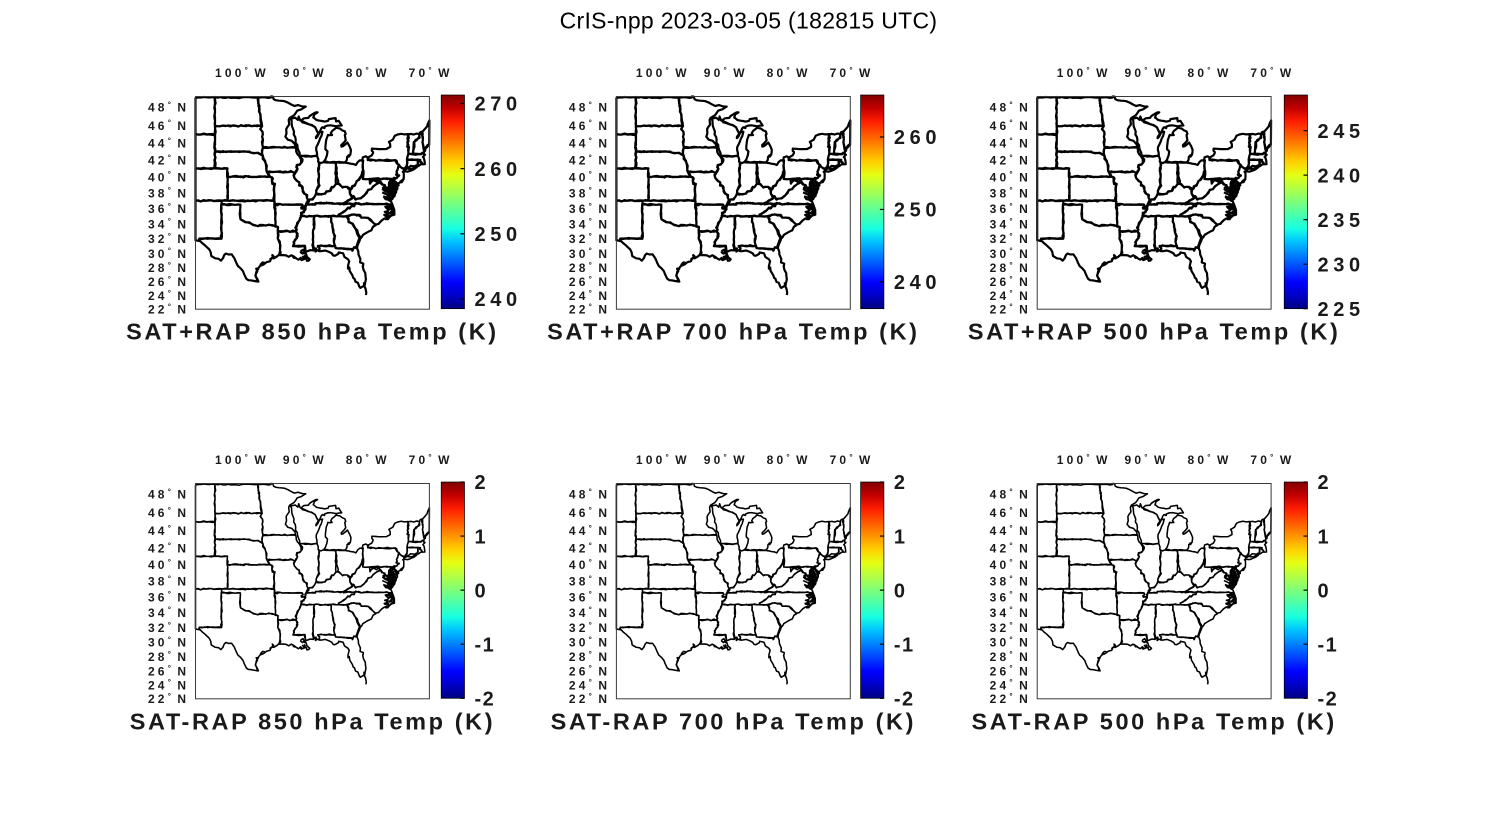  Describe the element at coordinates (733, 332) in the screenshot. I see `svg-text: SAT+RAP 700 hPa Temp (K)` at that location.